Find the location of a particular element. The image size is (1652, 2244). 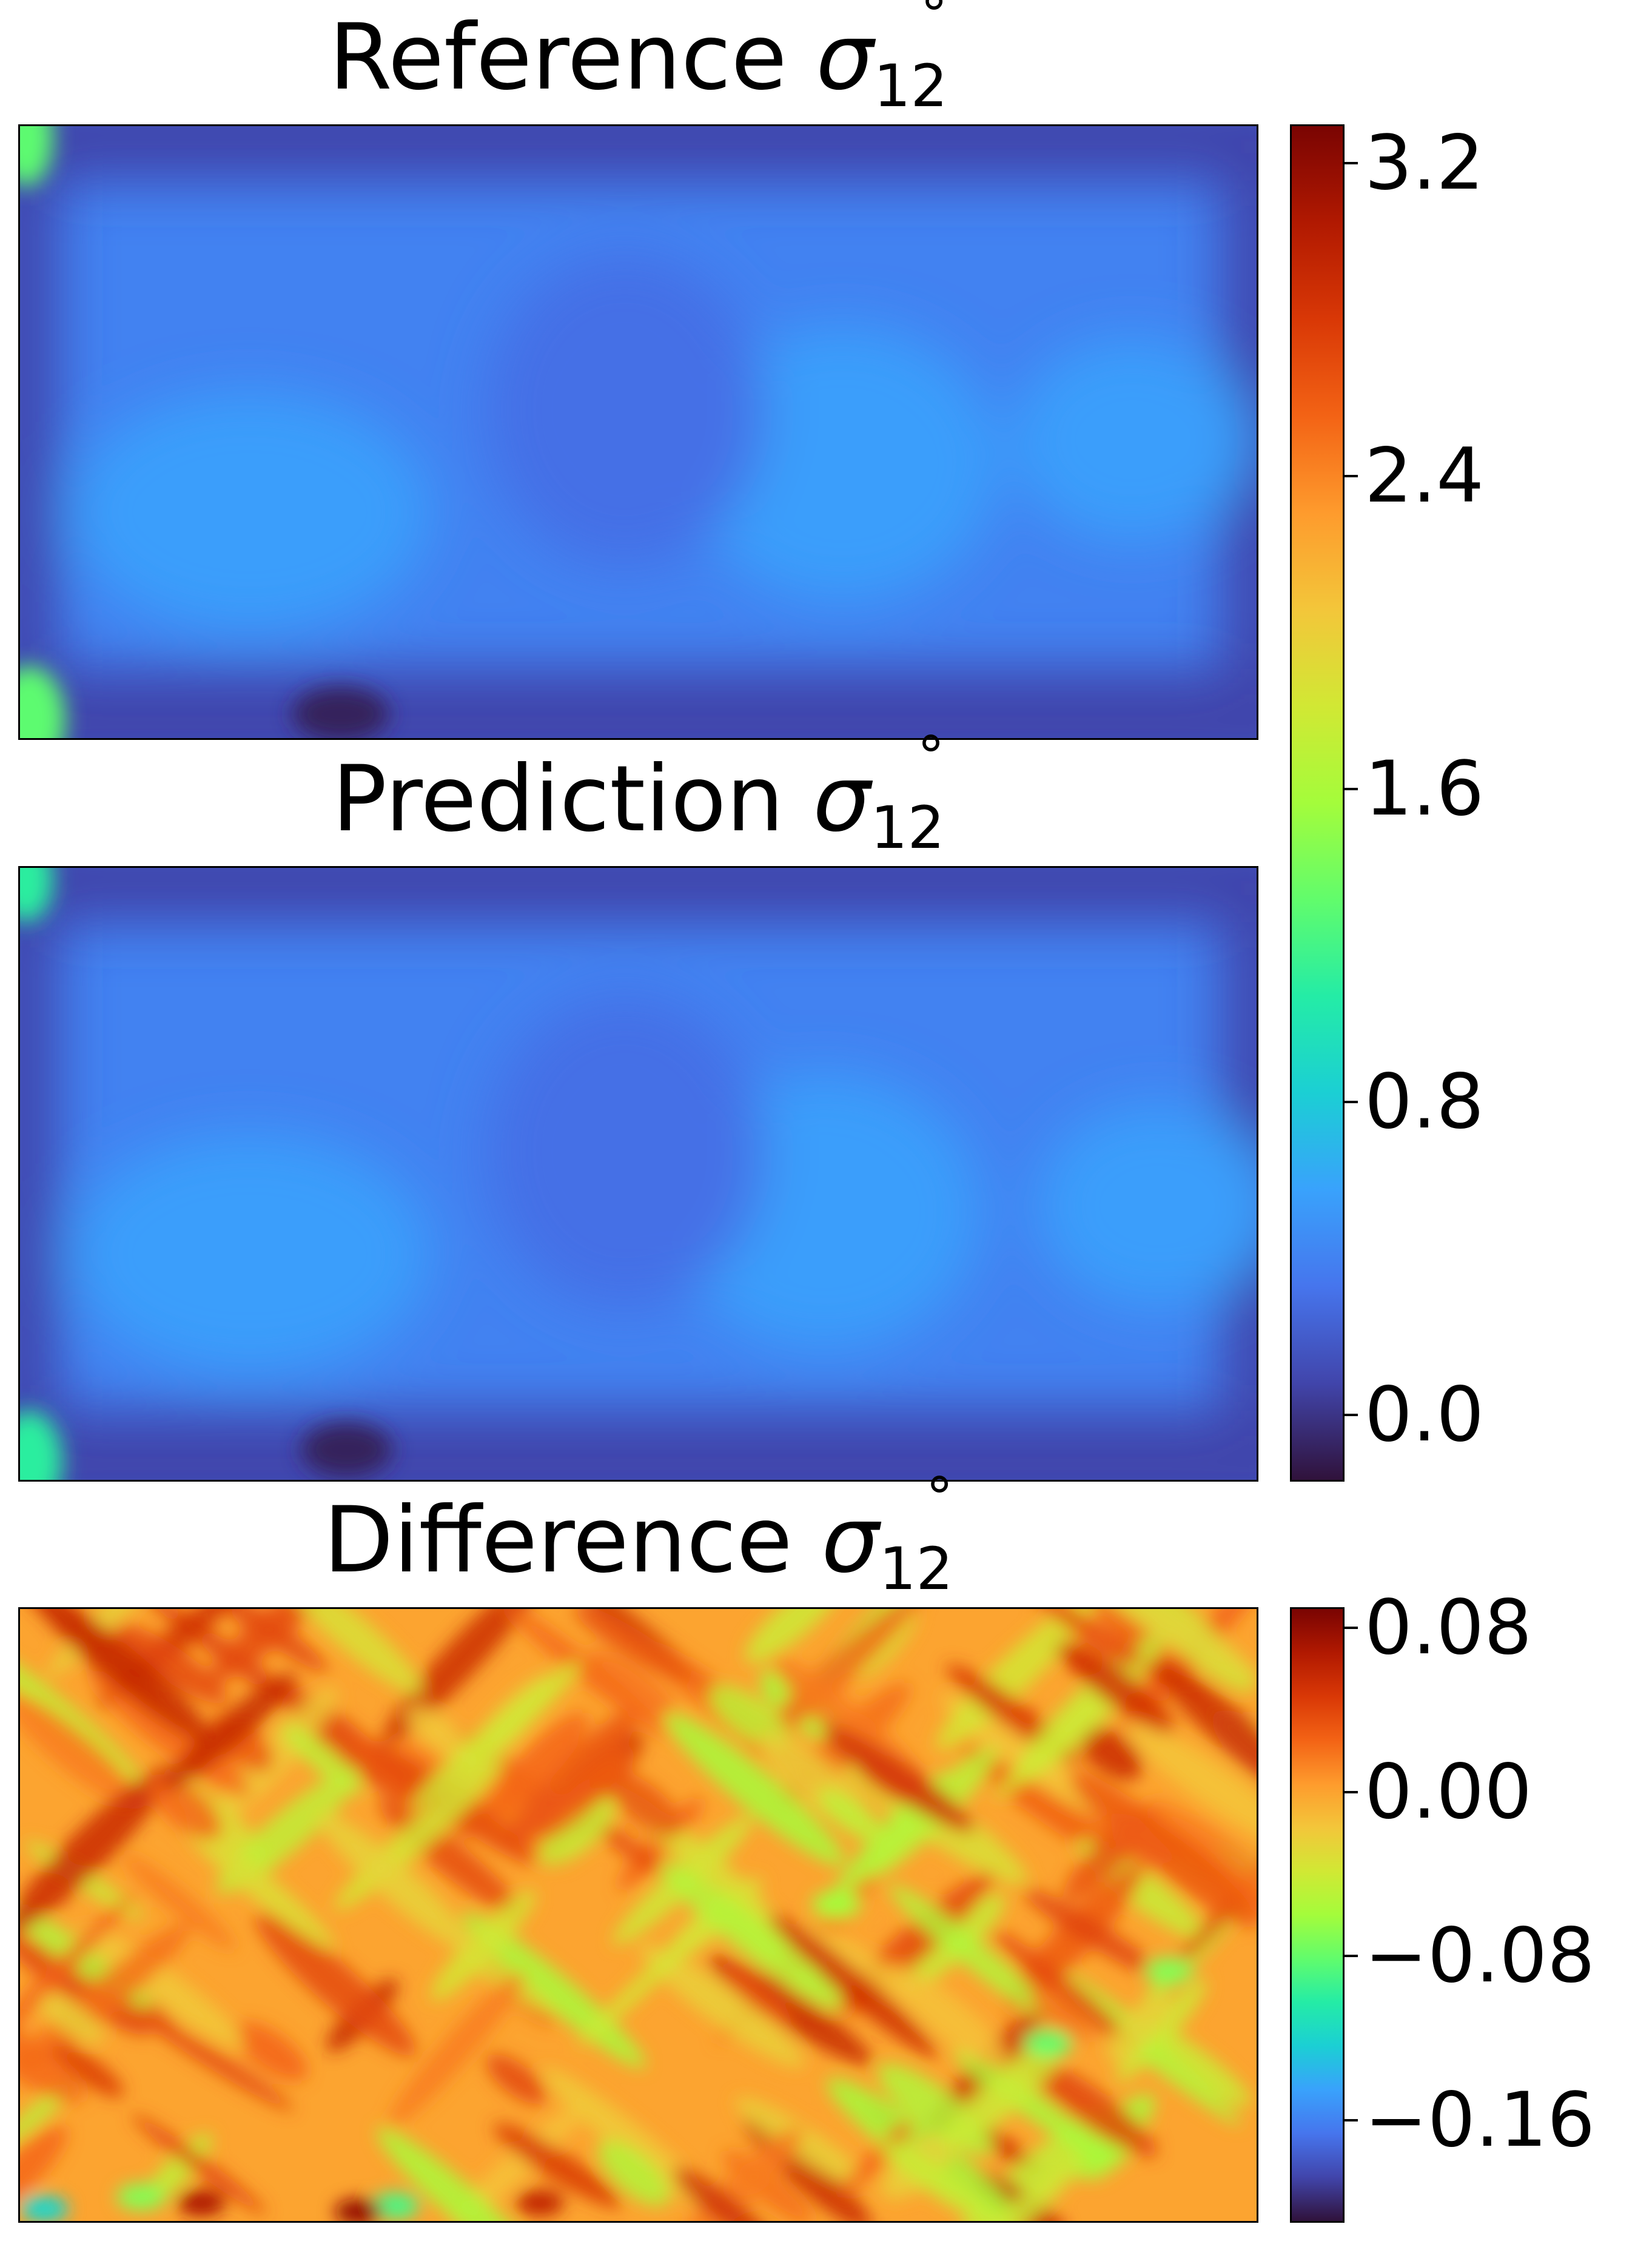

ref-left-band is located at coordinates (38, 432).